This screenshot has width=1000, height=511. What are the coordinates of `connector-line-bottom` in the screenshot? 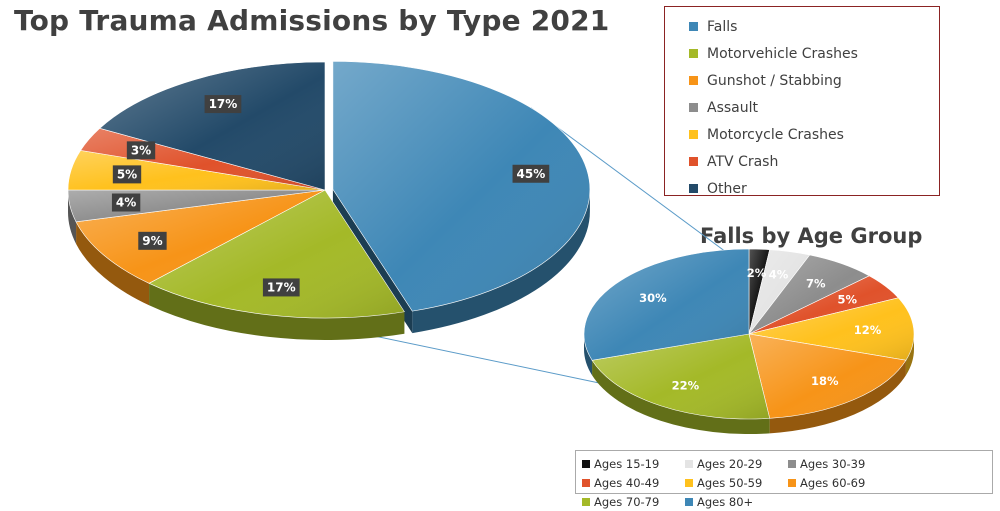 It's located at (482, 358).